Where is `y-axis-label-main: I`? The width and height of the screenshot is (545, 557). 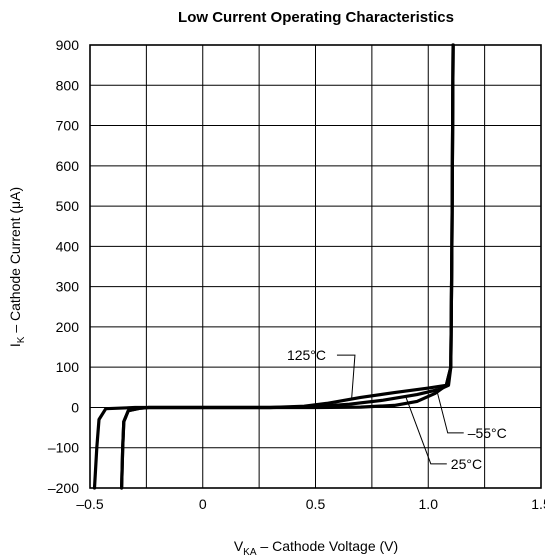 y-axis-label-main: I is located at coordinates (15, 345).